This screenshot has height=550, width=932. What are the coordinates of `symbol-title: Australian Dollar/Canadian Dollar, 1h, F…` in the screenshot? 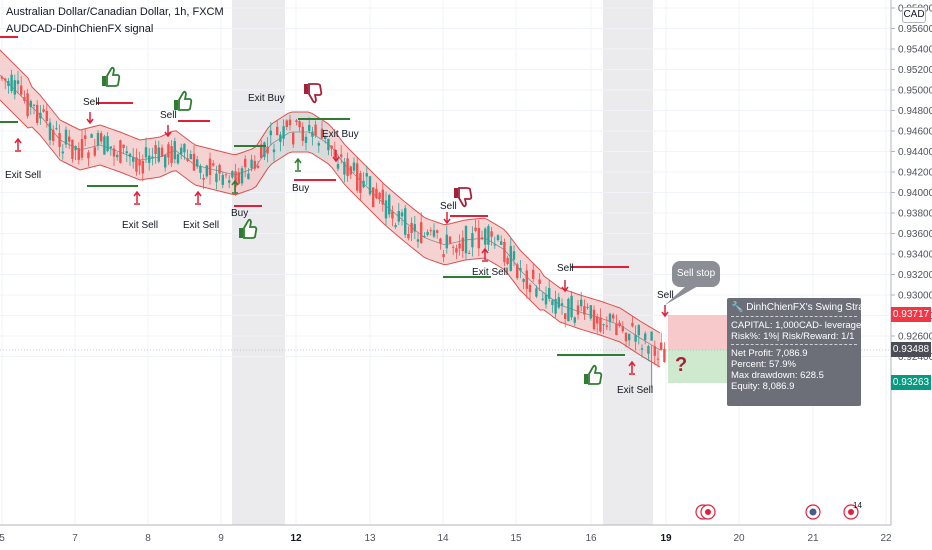 It's located at (115, 12).